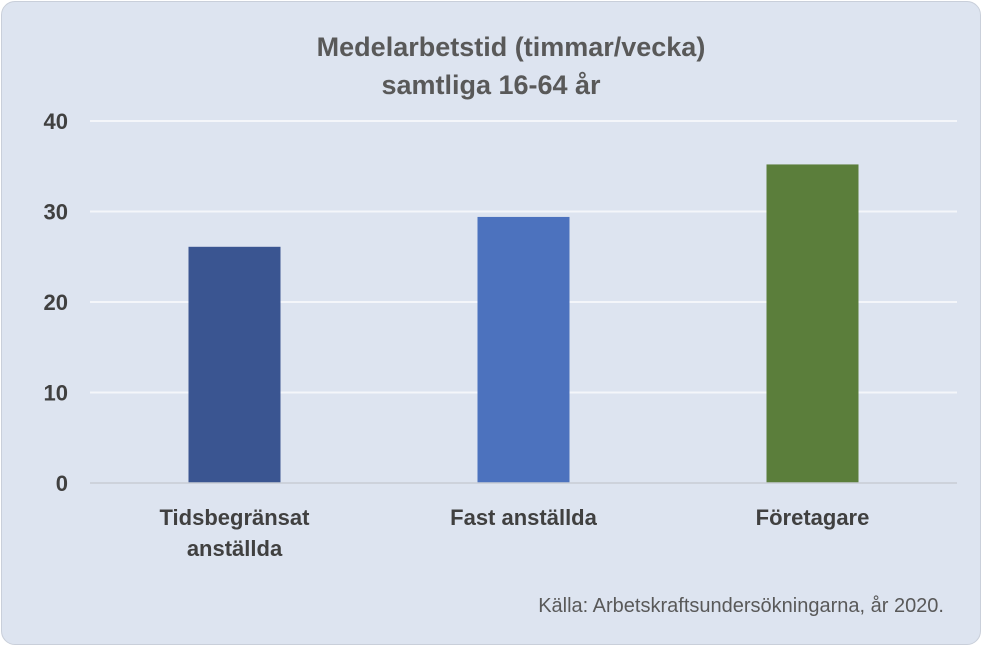 The height and width of the screenshot is (648, 984). I want to click on y-tick-label: 0, so click(62, 483).